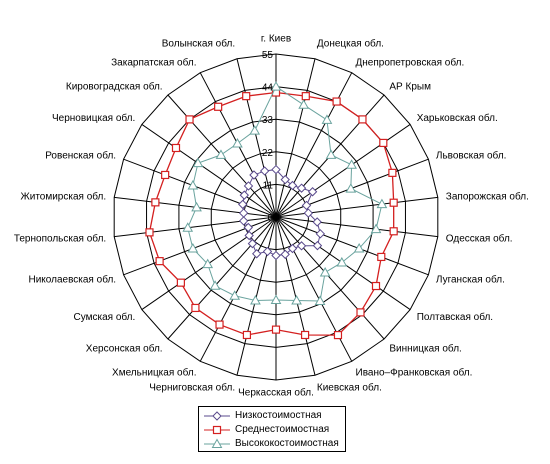 The width and height of the screenshot is (550, 464). Describe the element at coordinates (60, 239) in the screenshot. I see `category-label: Тернопольская обл.` at that location.